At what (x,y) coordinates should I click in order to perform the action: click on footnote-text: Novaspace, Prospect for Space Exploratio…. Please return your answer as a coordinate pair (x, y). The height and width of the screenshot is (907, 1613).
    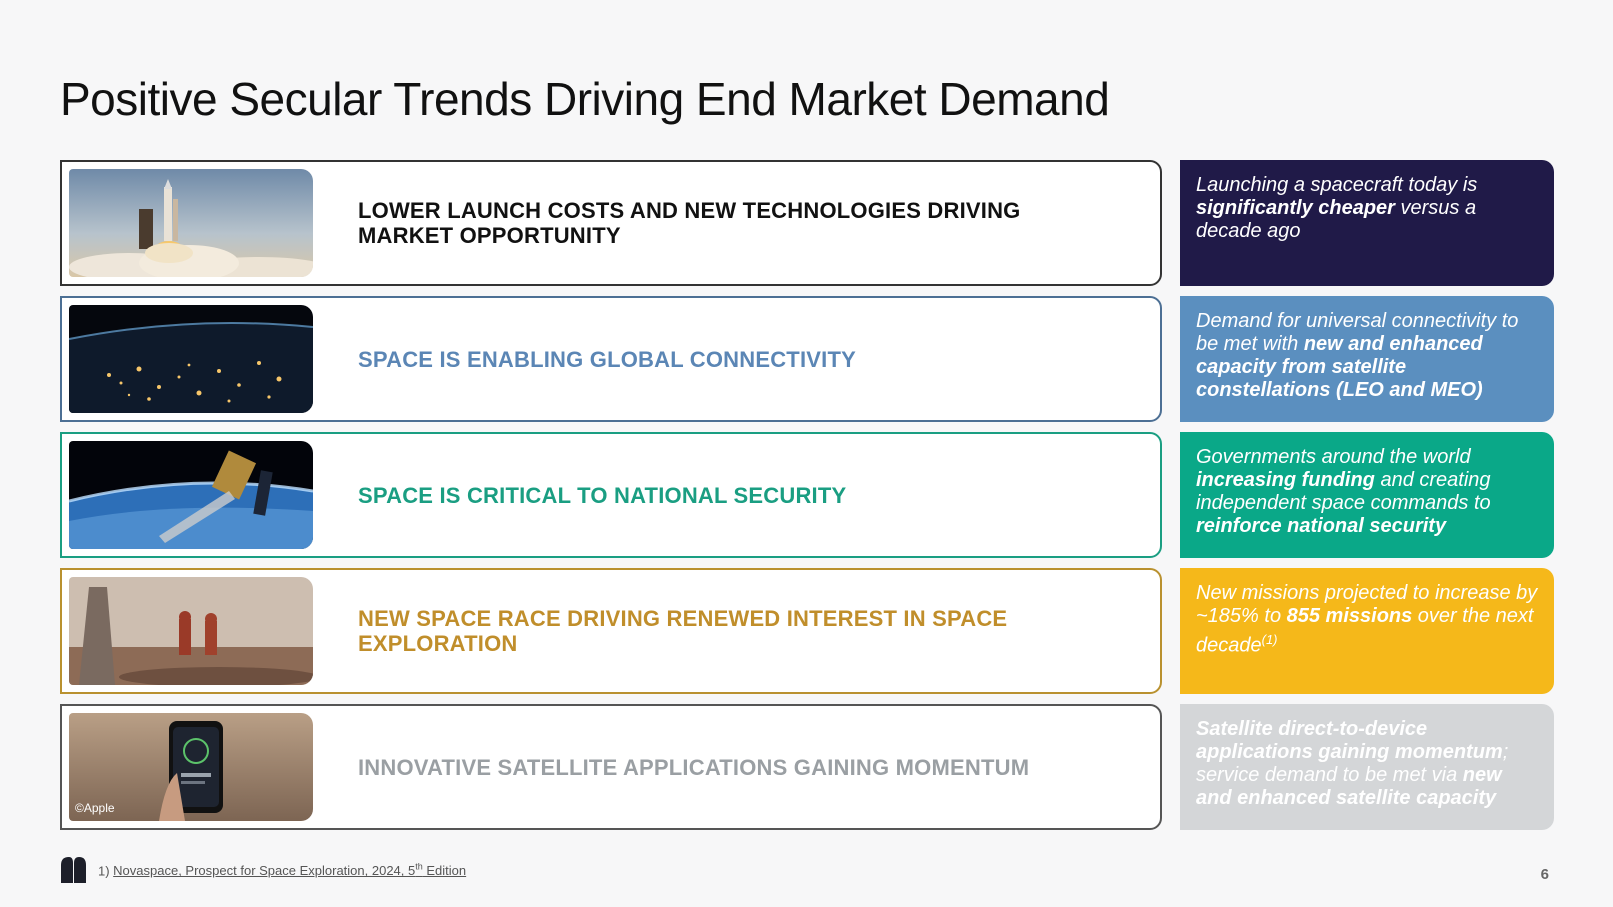
    Looking at the image, I should click on (264, 871).